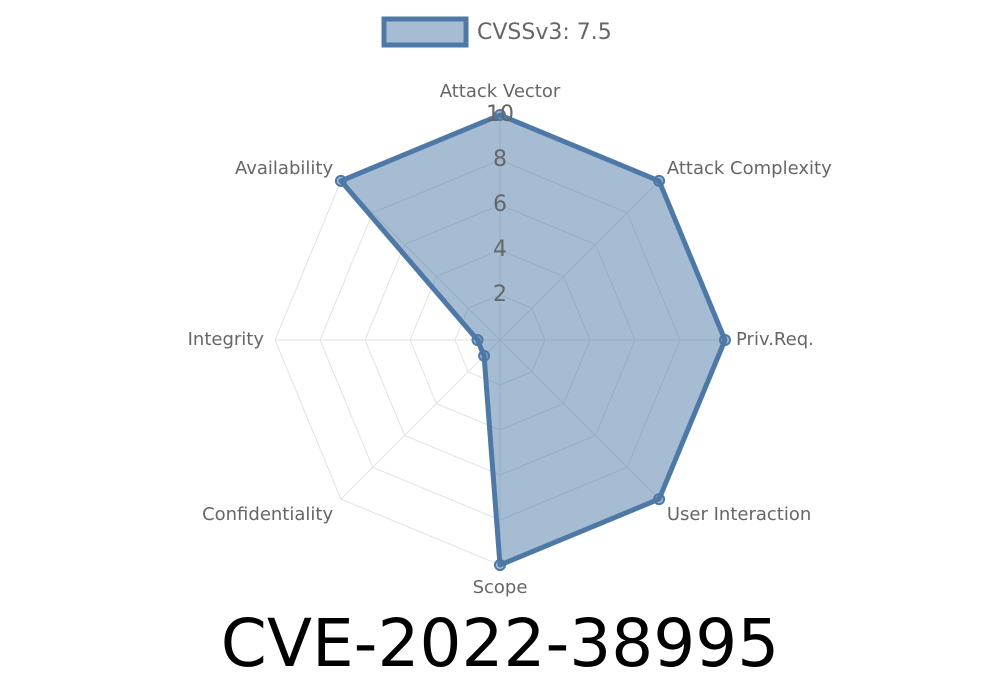  What do you see at coordinates (267, 514) in the screenshot?
I see `axis-label: Confidentiality` at bounding box center [267, 514].